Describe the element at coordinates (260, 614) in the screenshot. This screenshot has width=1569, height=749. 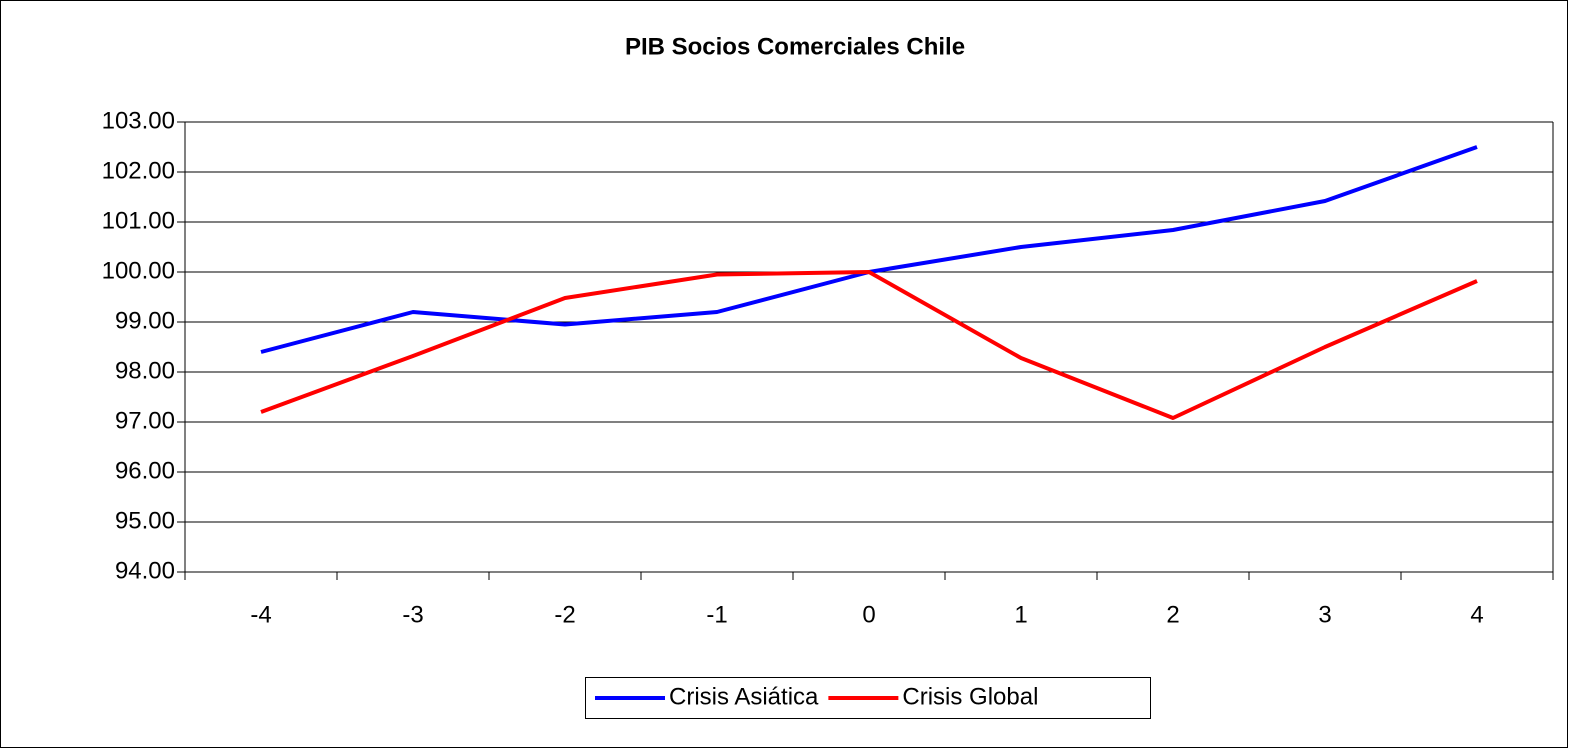
I see `x-tick-label: -4` at that location.